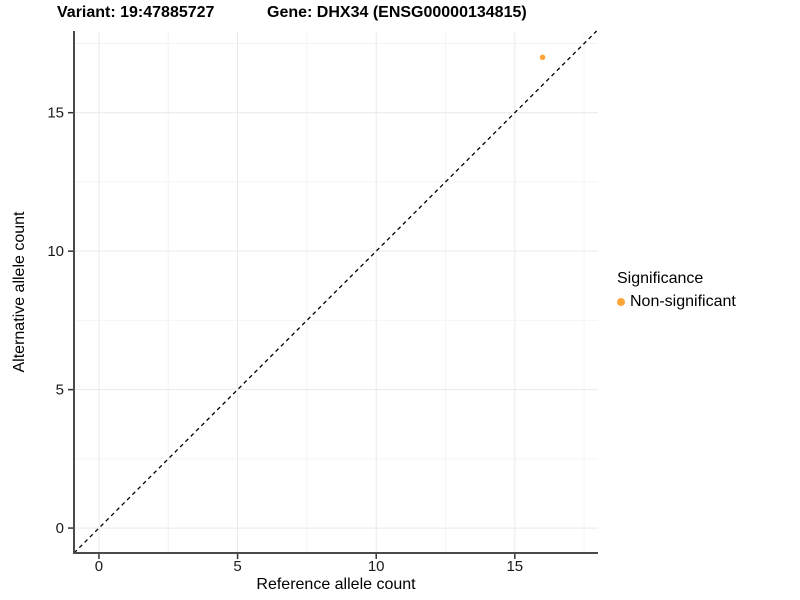 This screenshot has width=800, height=600. I want to click on legend-entry: Non-significant, so click(676, 302).